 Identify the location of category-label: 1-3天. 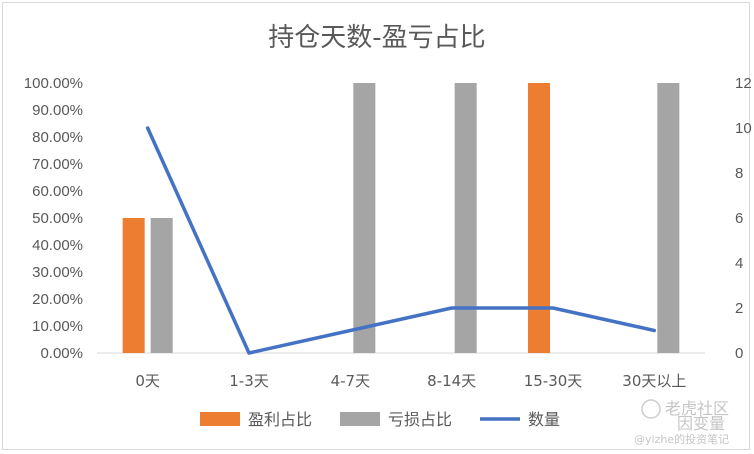
(249, 381).